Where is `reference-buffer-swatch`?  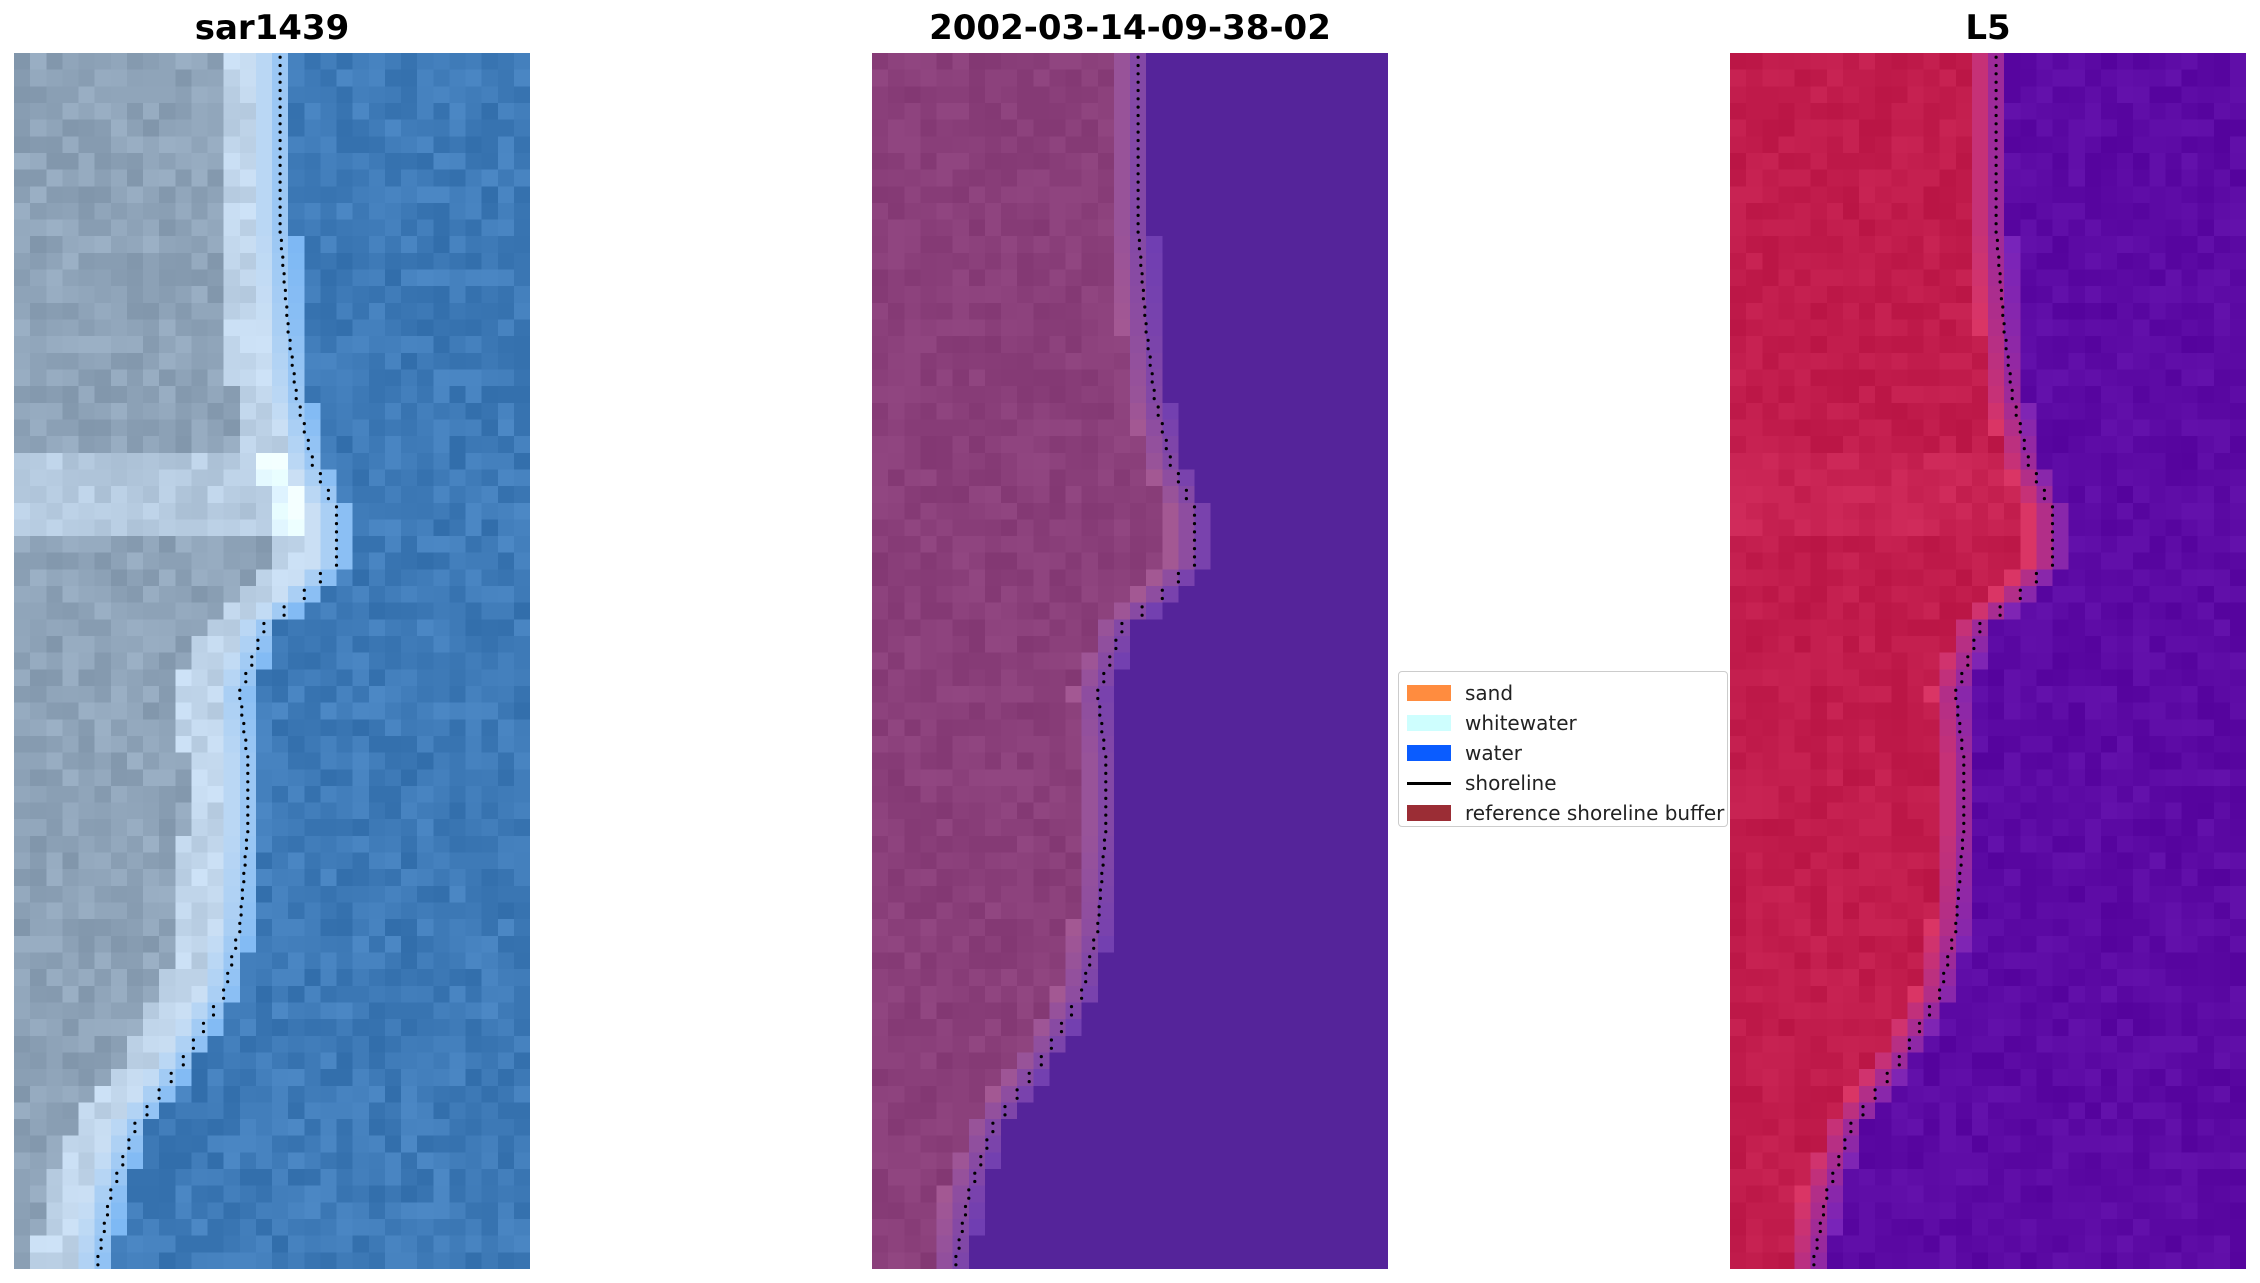 reference-buffer-swatch is located at coordinates (1429, 813).